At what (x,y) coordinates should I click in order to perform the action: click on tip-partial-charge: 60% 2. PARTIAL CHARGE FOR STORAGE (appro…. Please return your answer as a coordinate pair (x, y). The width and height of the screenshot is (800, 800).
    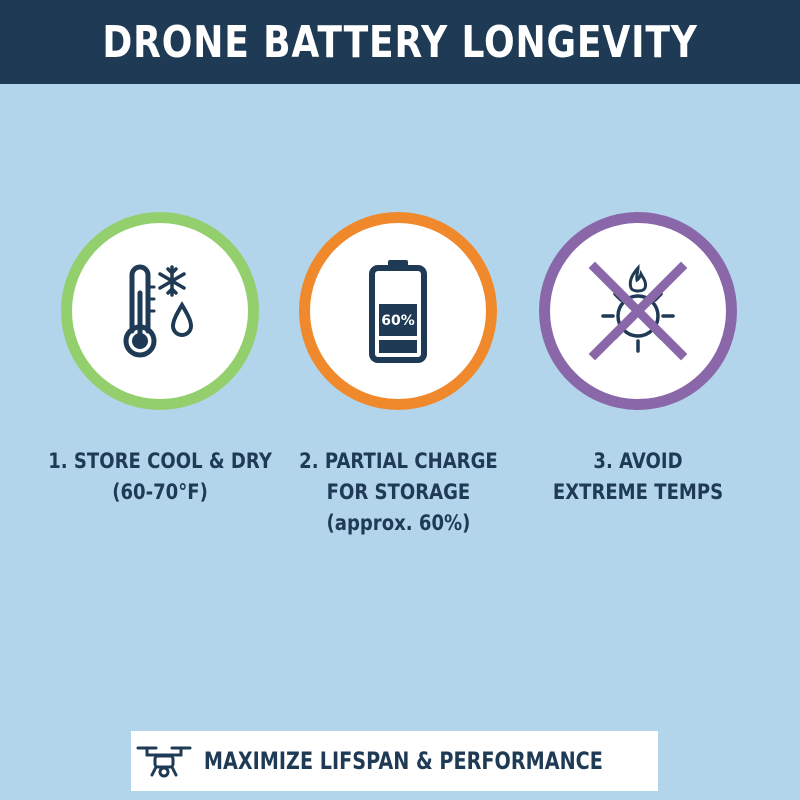
    Looking at the image, I should click on (398, 375).